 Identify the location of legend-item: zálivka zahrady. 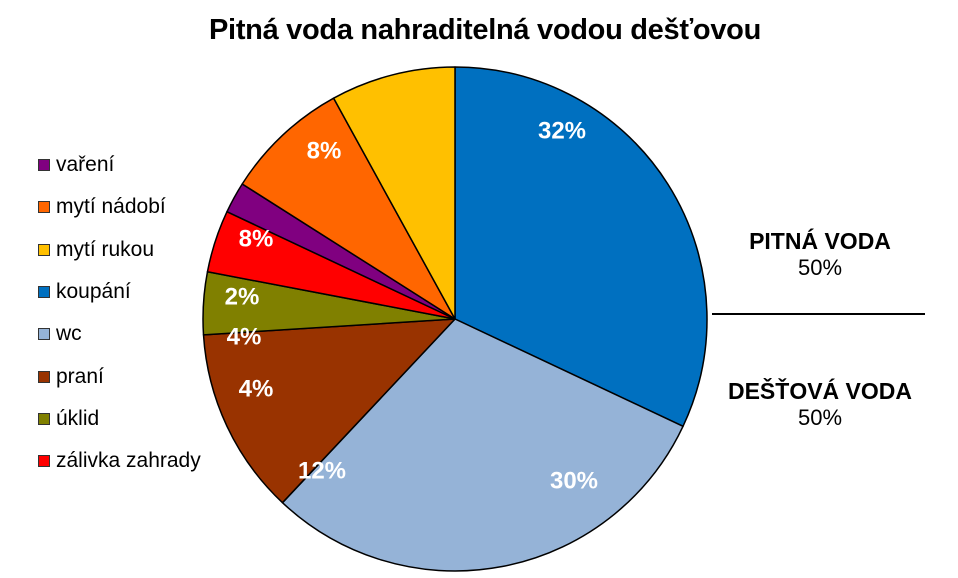
(119, 461).